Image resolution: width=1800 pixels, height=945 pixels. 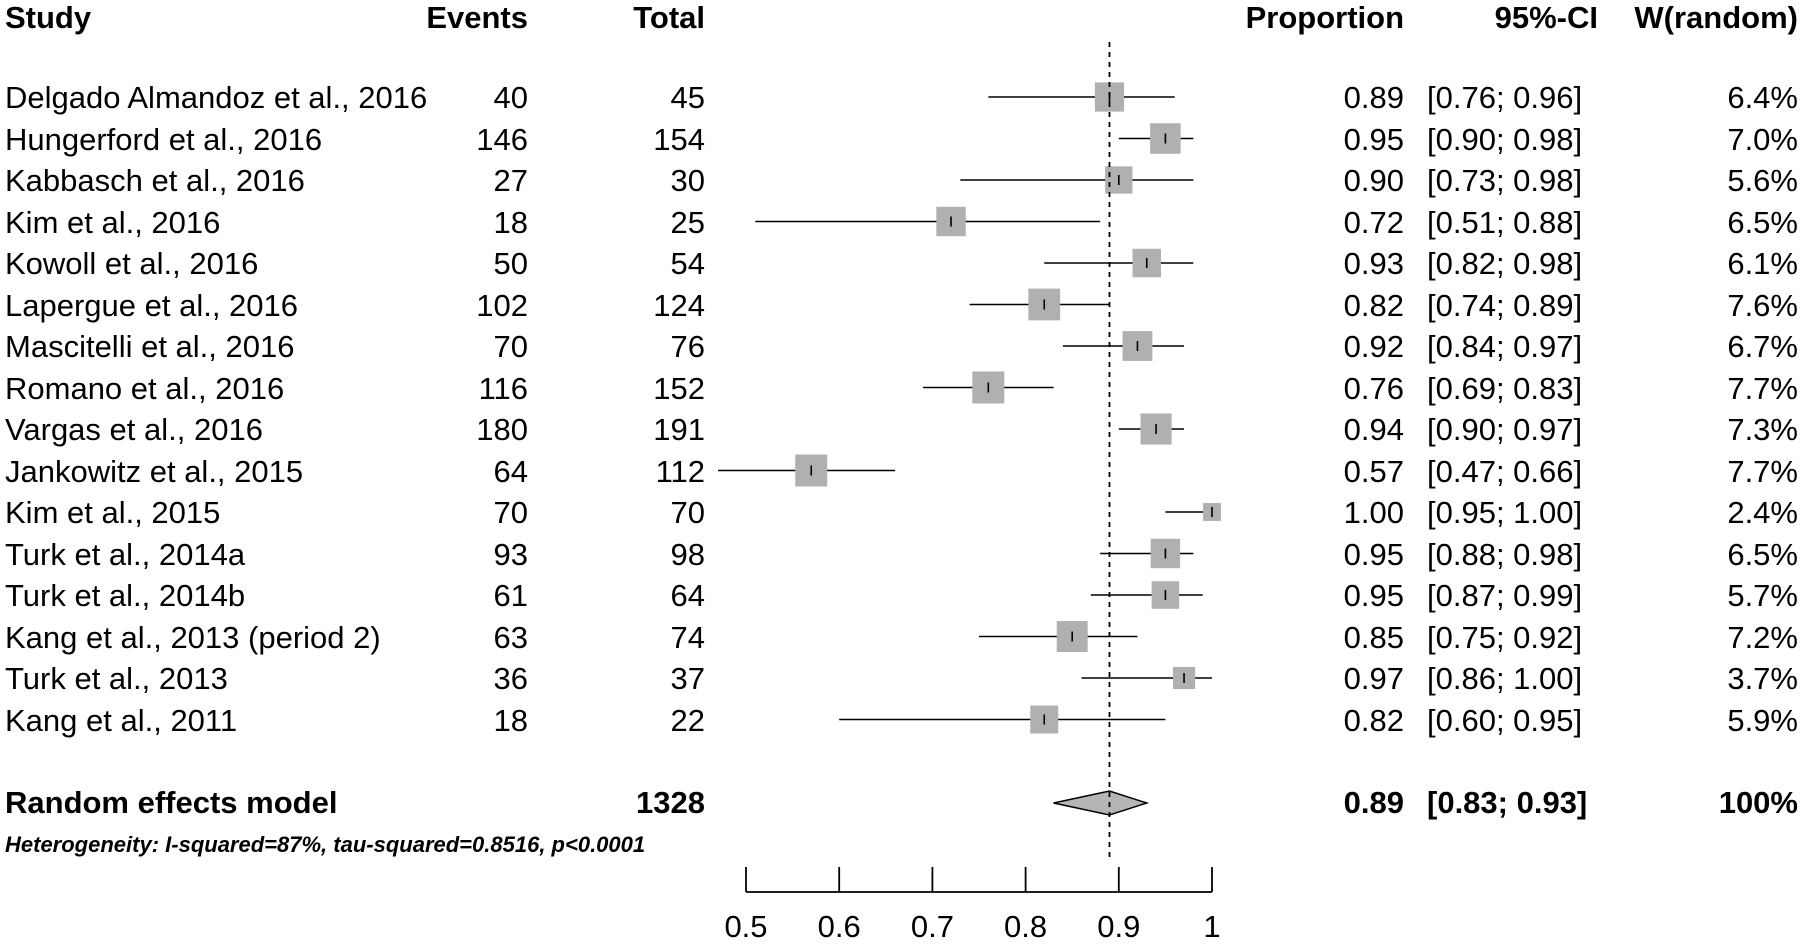 I want to click on x-tick-label: 0.9, so click(x=1118, y=926).